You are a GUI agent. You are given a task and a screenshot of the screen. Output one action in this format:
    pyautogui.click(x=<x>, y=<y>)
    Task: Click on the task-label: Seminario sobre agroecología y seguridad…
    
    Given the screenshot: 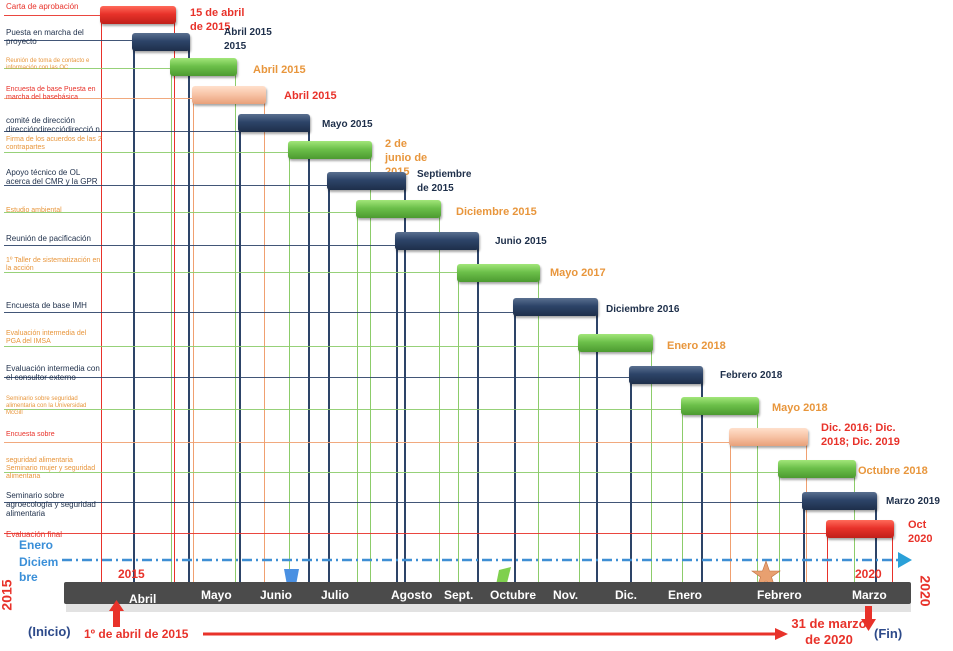 What is the action you would take?
    pyautogui.click(x=51, y=504)
    